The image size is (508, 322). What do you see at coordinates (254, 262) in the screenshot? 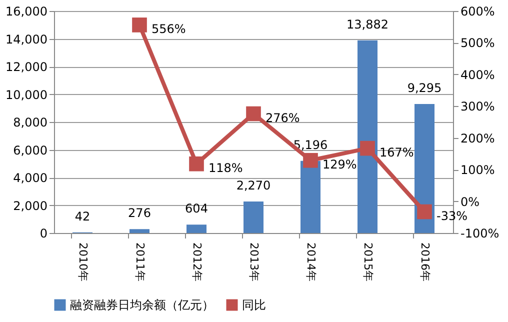
I see `x-tick-label: 2013年` at bounding box center [254, 262].